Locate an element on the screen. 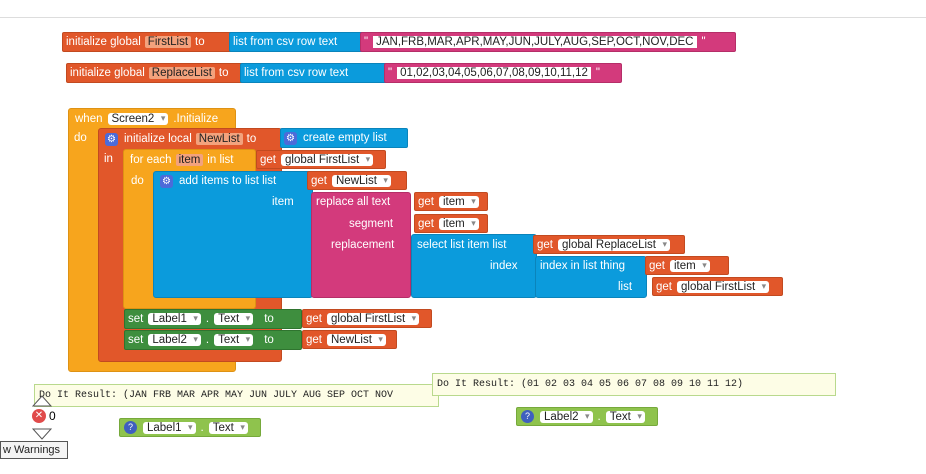 Image resolution: width=926 pixels, height=474 pixels. label1-text-getter-block: ? Label1 . Text is located at coordinates (190, 427).